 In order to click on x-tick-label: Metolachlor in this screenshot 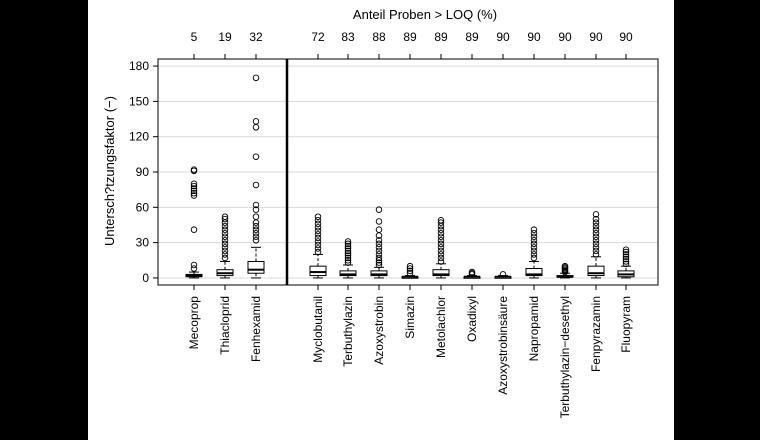, I will do `click(441, 327)`.